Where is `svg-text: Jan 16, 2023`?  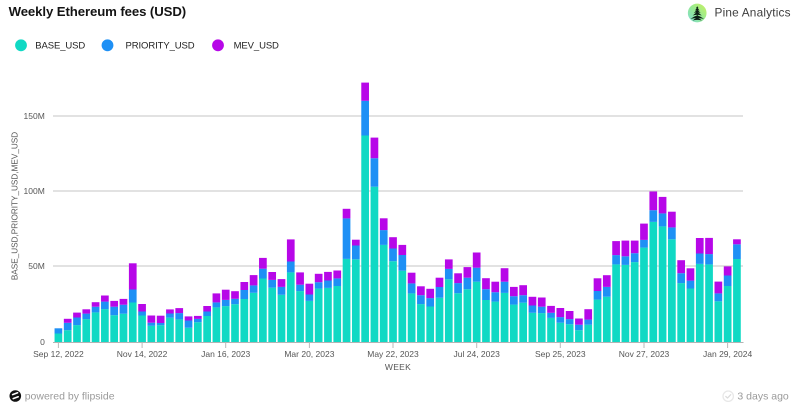
svg-text: Jan 16, 2023 is located at coordinates (225, 354).